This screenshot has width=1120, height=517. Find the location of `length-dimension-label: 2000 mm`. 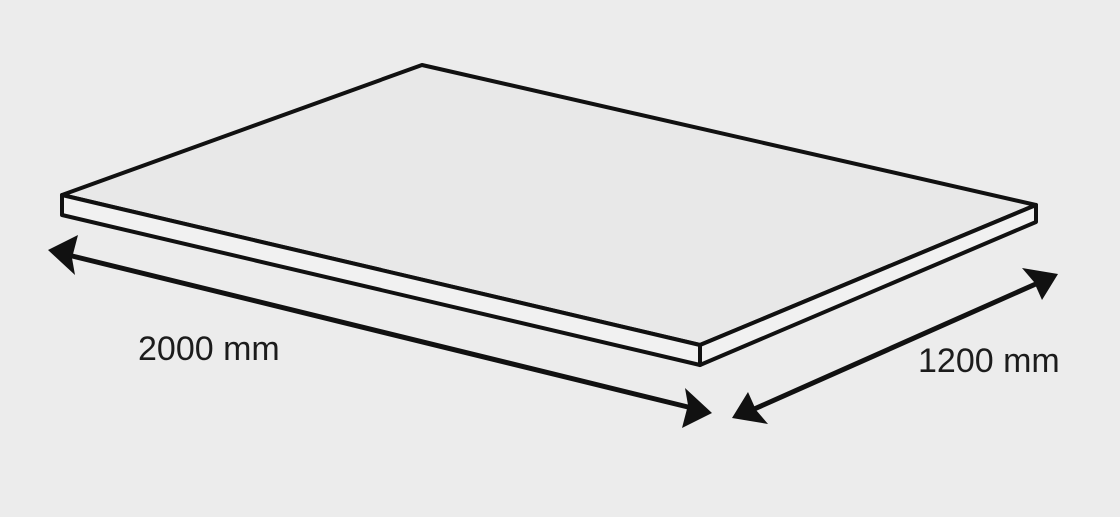

length-dimension-label: 2000 mm is located at coordinates (209, 349).